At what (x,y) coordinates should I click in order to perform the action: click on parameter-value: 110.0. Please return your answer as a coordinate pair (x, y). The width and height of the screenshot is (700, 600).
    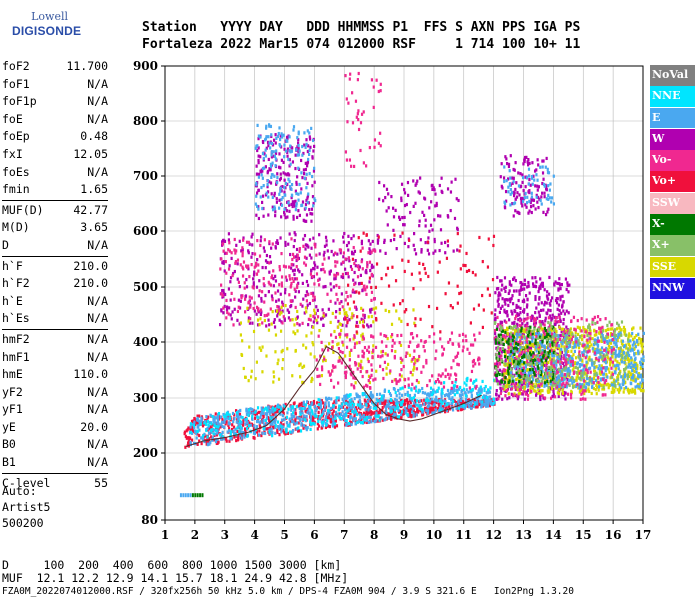
    Looking at the image, I should click on (90, 374).